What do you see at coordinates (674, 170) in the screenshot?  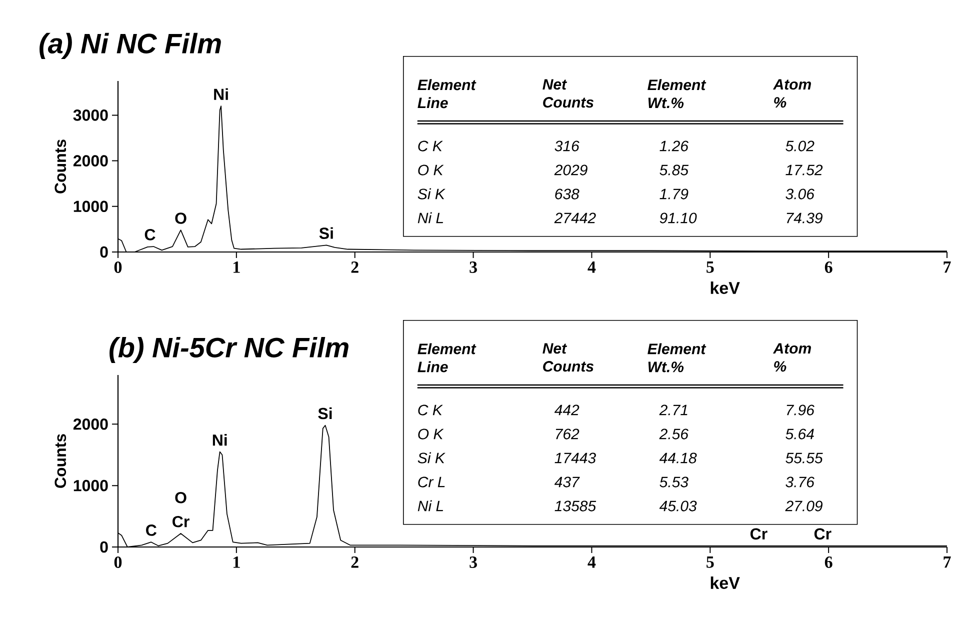 I see `annotation: 5.85` at bounding box center [674, 170].